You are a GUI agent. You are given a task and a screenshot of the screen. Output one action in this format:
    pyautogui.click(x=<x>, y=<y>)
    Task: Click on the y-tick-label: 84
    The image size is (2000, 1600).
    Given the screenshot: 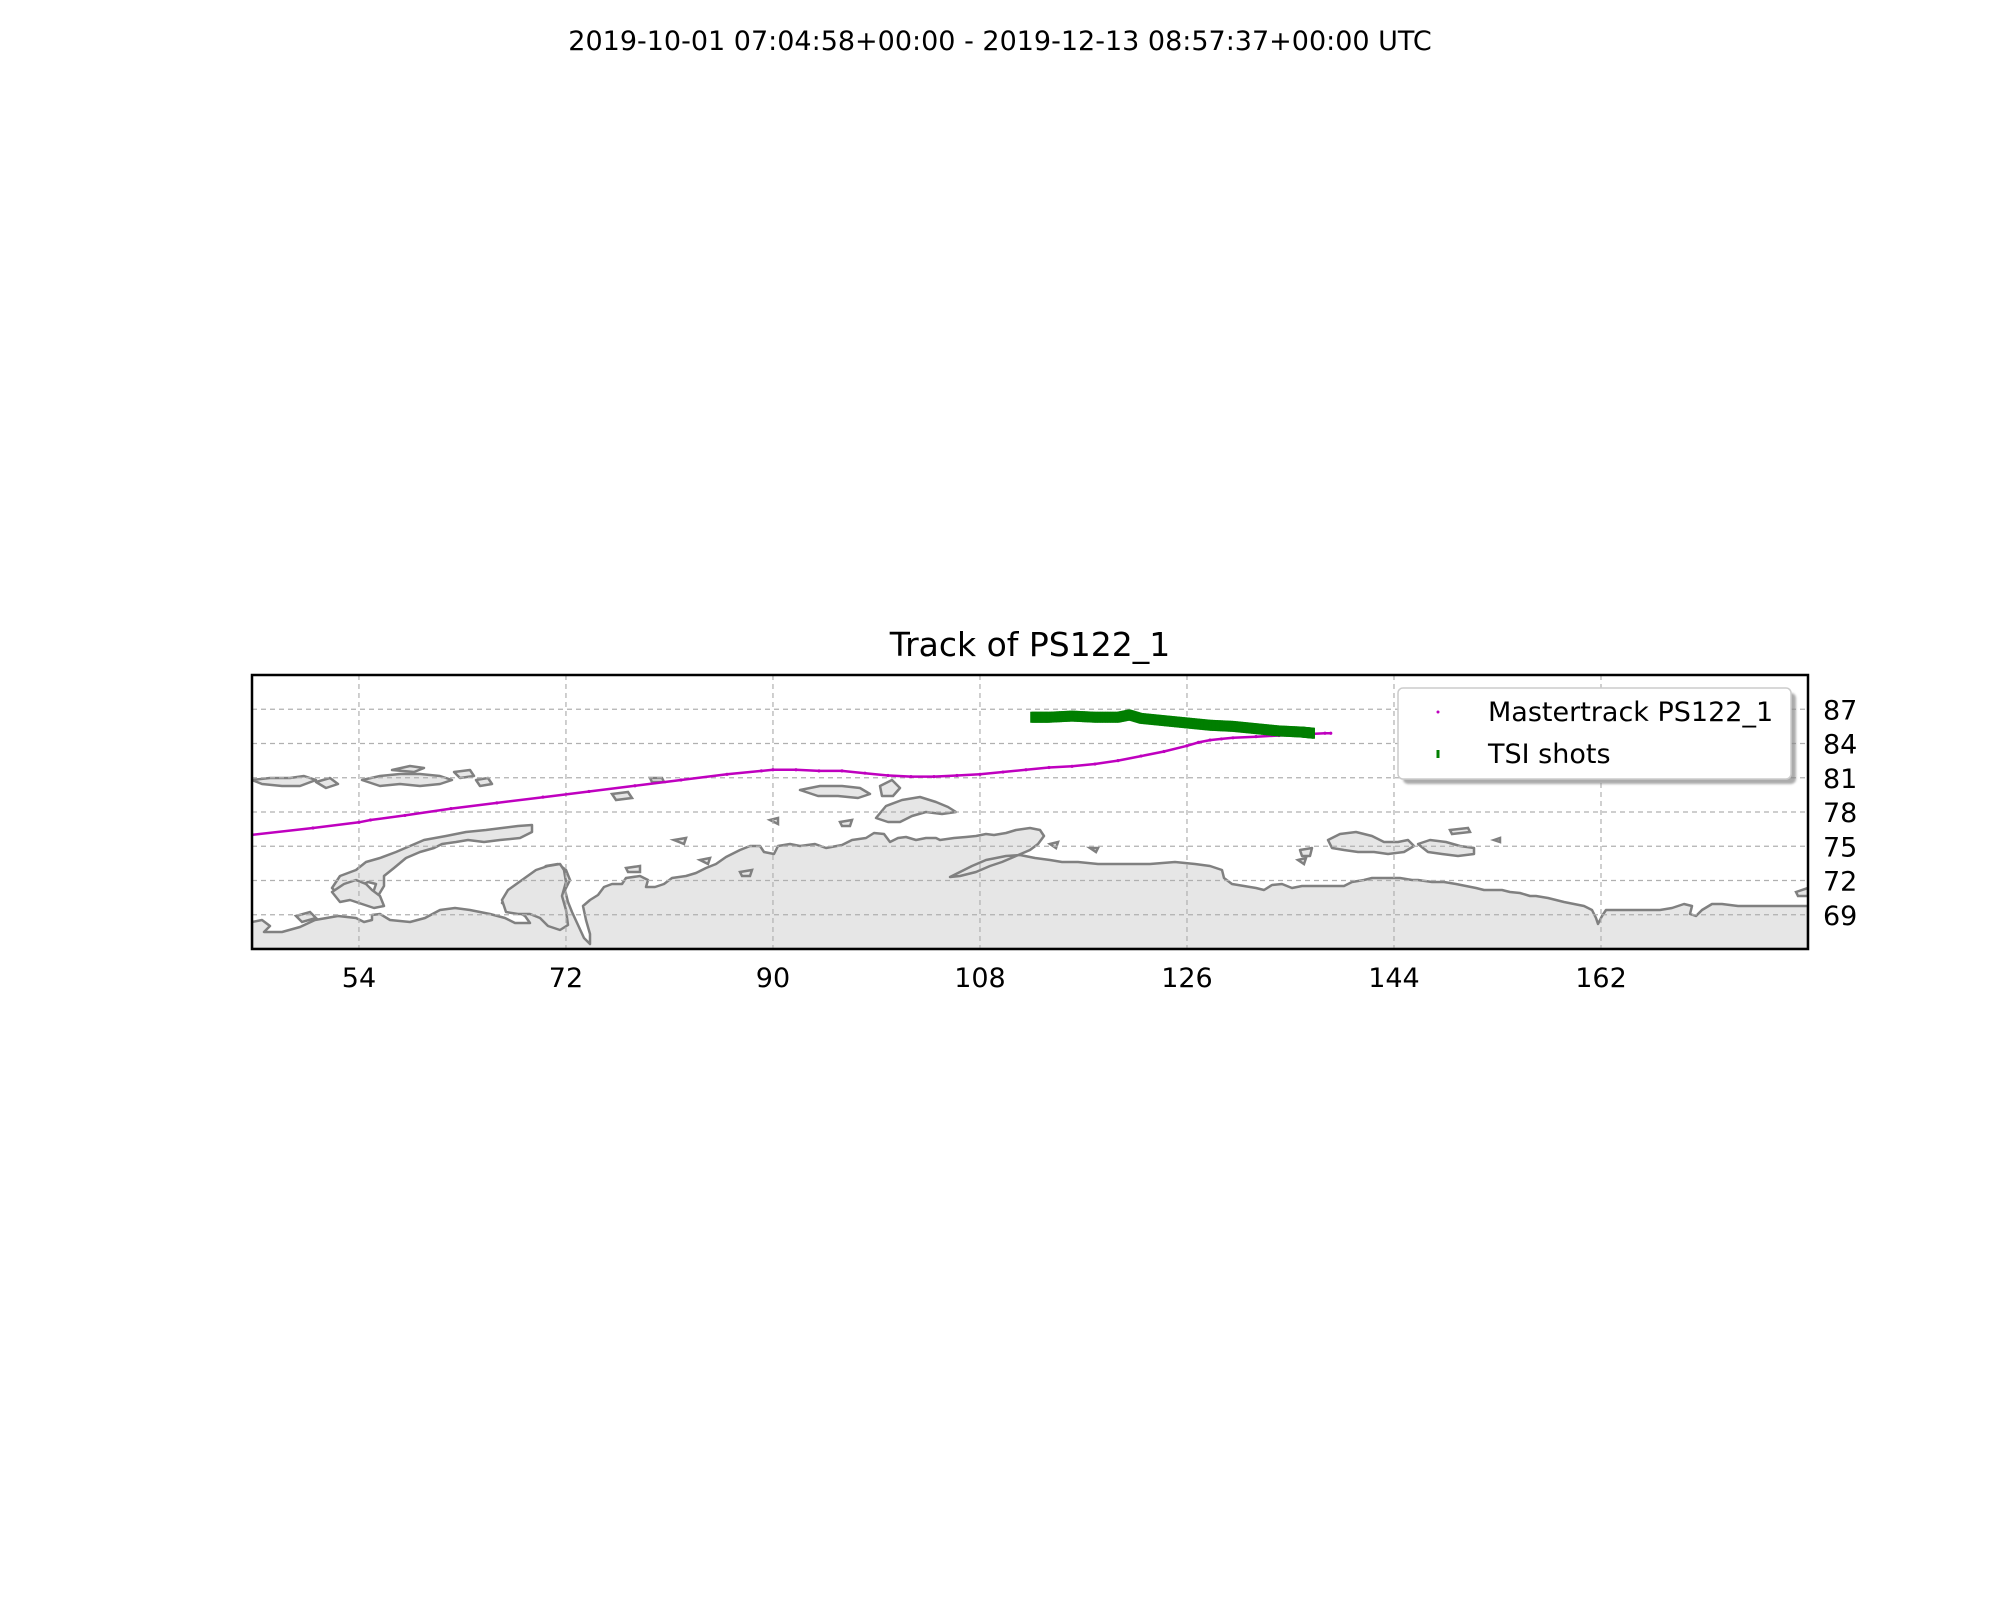 What is the action you would take?
    pyautogui.click(x=1840, y=745)
    